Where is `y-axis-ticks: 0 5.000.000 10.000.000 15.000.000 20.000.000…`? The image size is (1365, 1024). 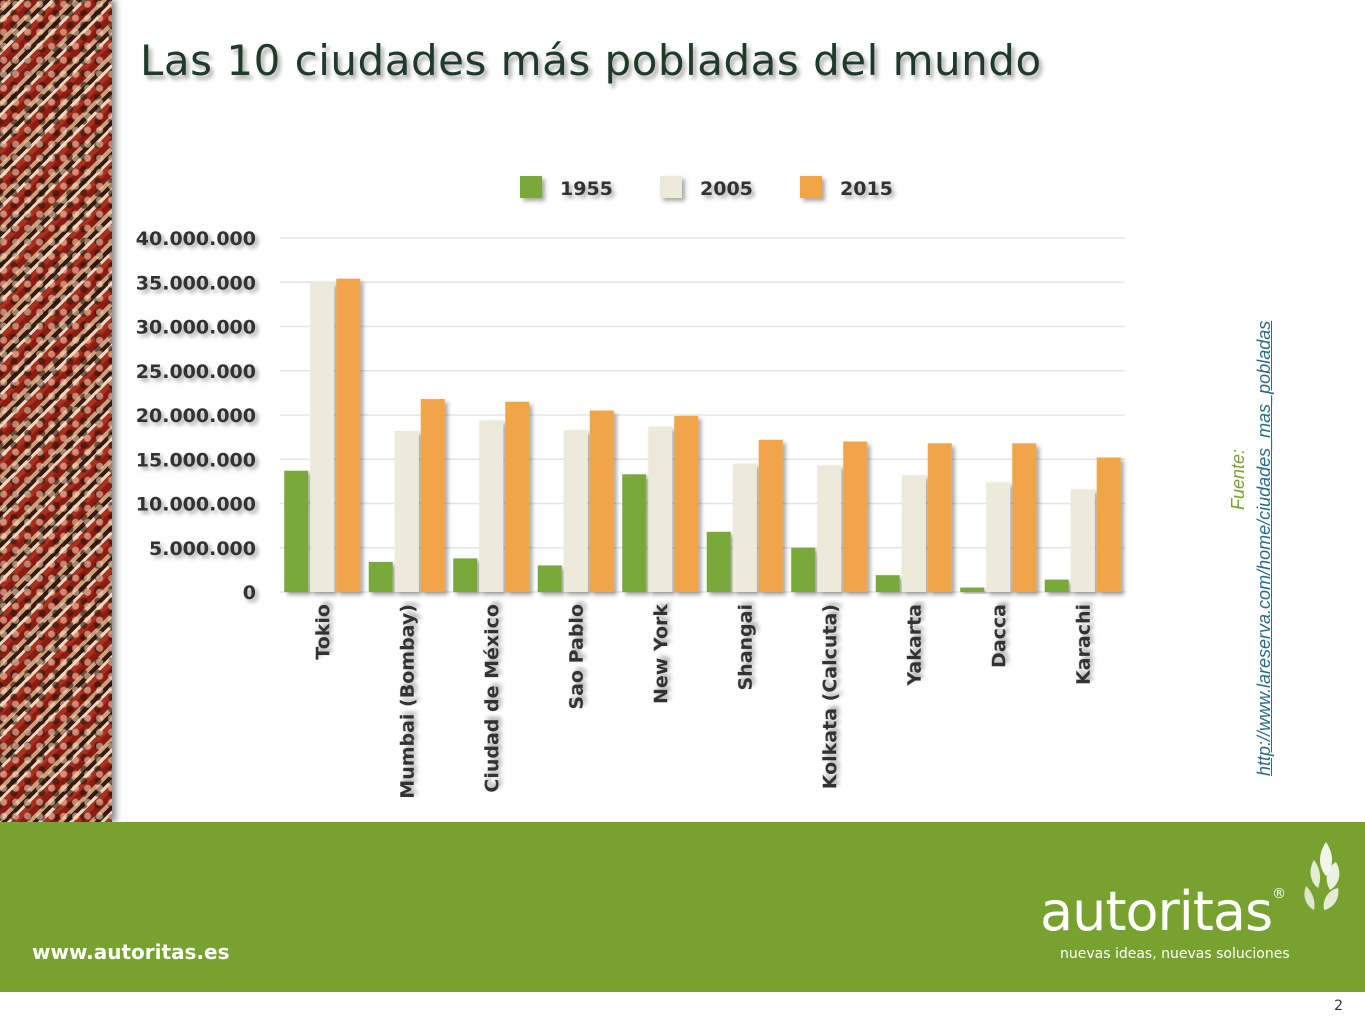
y-axis-ticks: 0 5.000.000 10.000.000 15.000.000 20.000.000… is located at coordinates (196, 416).